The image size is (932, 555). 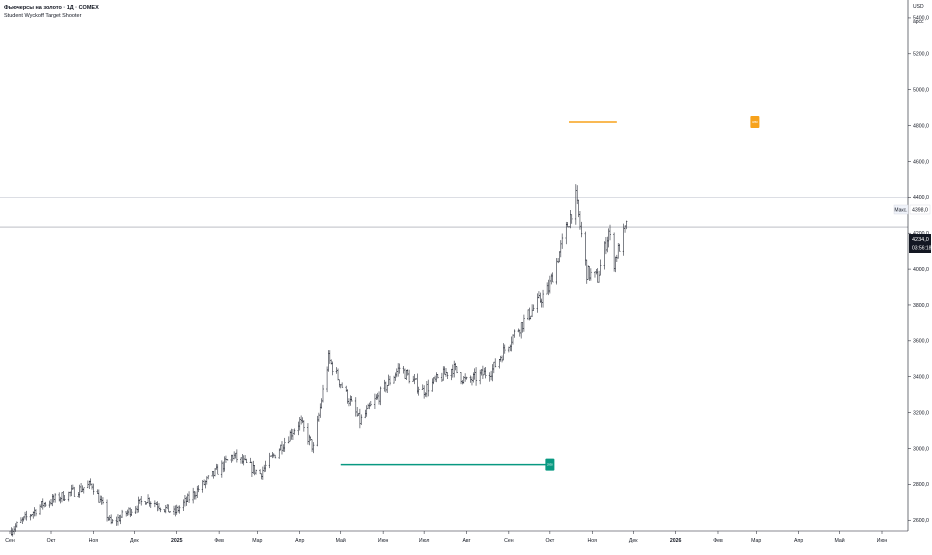 I want to click on orange-target-marker: 4880, so click(x=755, y=121).